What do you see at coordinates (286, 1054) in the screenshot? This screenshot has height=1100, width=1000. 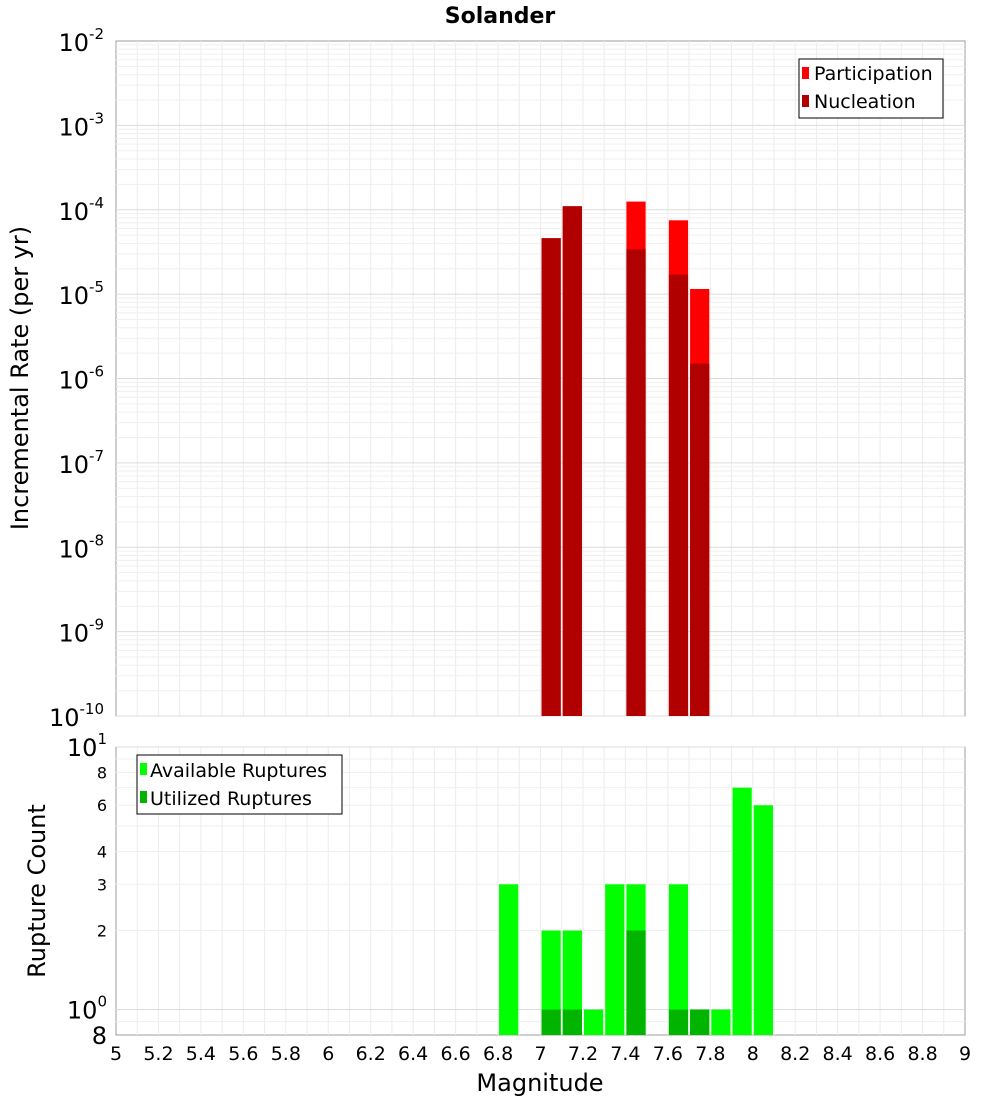 I see `x-tick-label: 5.8` at bounding box center [286, 1054].